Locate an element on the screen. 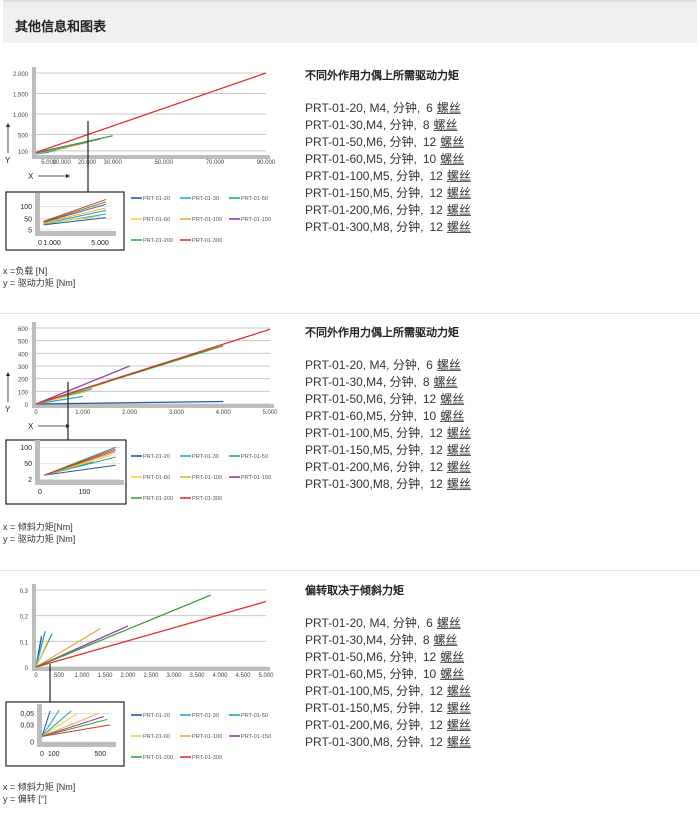 The image size is (700, 816). inset-x-tick-label: 500 is located at coordinates (100, 754).